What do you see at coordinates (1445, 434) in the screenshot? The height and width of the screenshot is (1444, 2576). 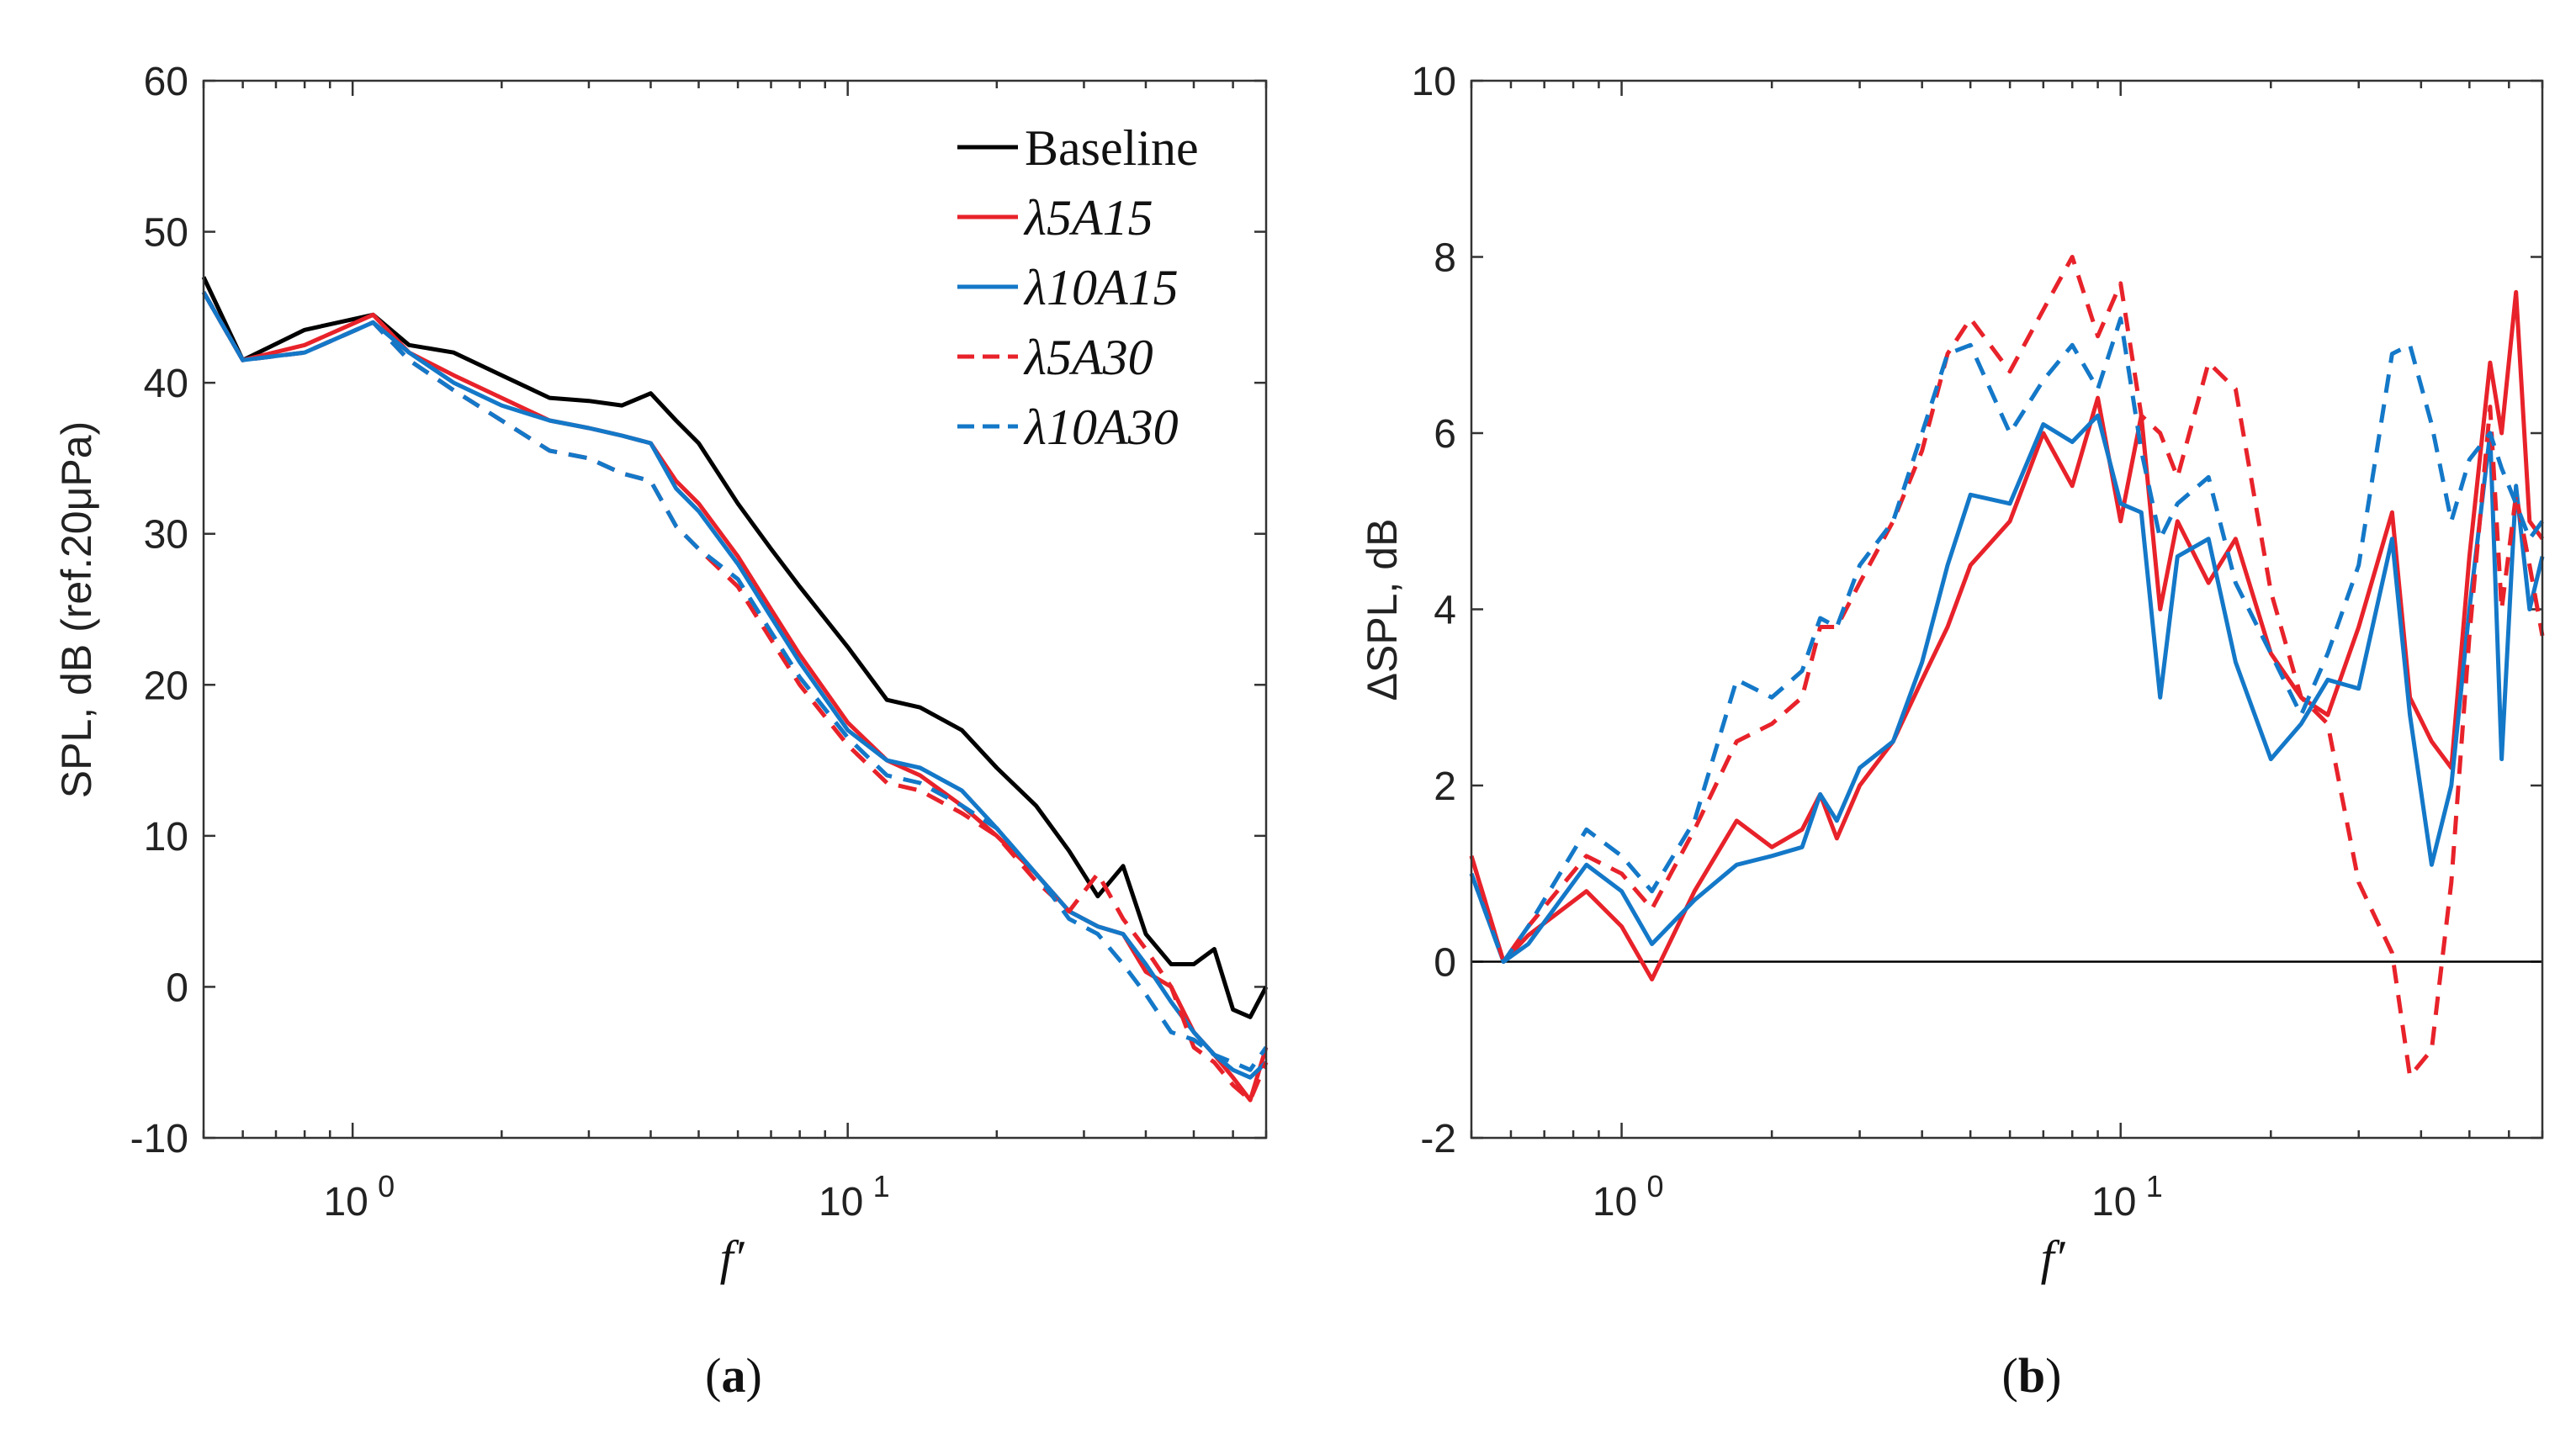 I see `panel-b-y-tick-label: 6` at bounding box center [1445, 434].